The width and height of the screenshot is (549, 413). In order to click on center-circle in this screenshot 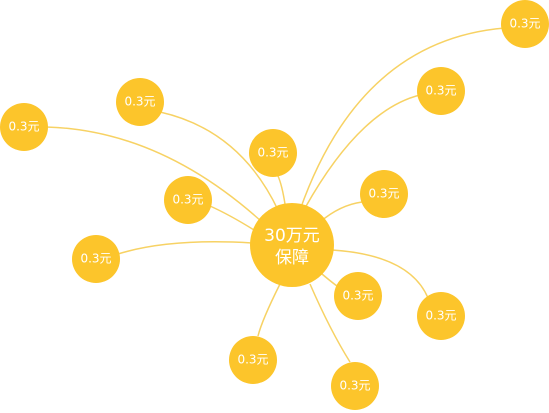, I will do `click(292, 245)`.